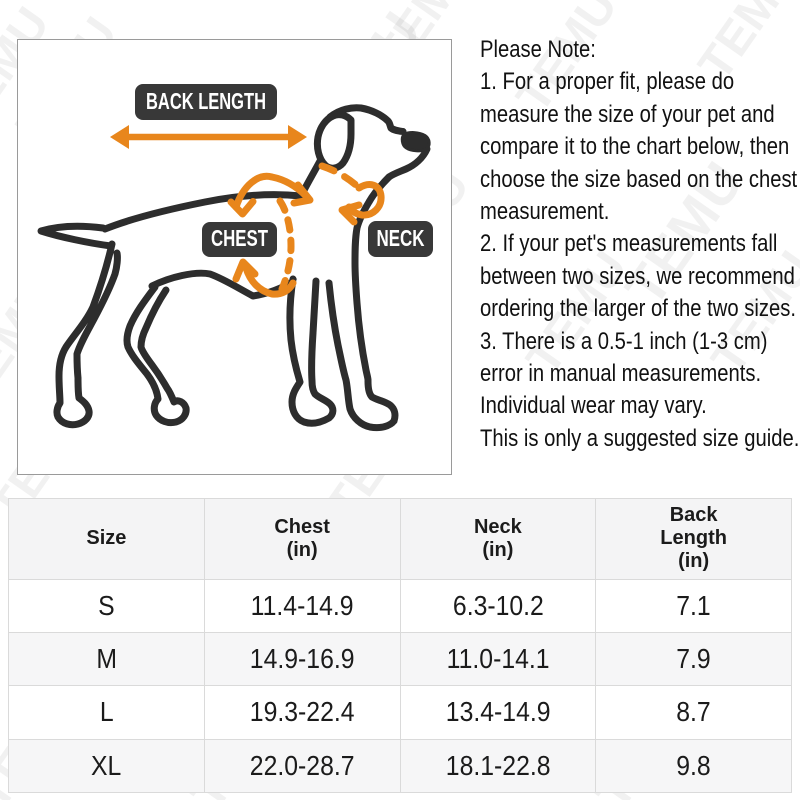 The image size is (800, 800). What do you see at coordinates (239, 238) in the screenshot?
I see `svg-text: CHEST` at bounding box center [239, 238].